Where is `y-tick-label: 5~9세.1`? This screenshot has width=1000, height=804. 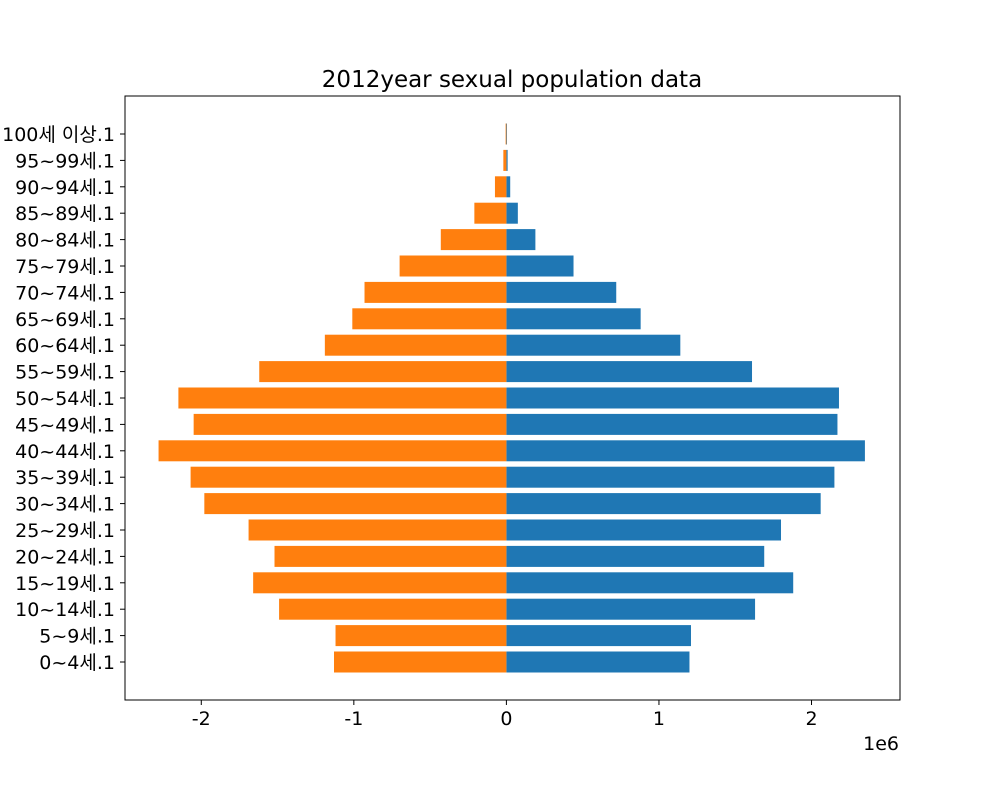 y-tick-label: 5~9세.1 is located at coordinates (77, 637).